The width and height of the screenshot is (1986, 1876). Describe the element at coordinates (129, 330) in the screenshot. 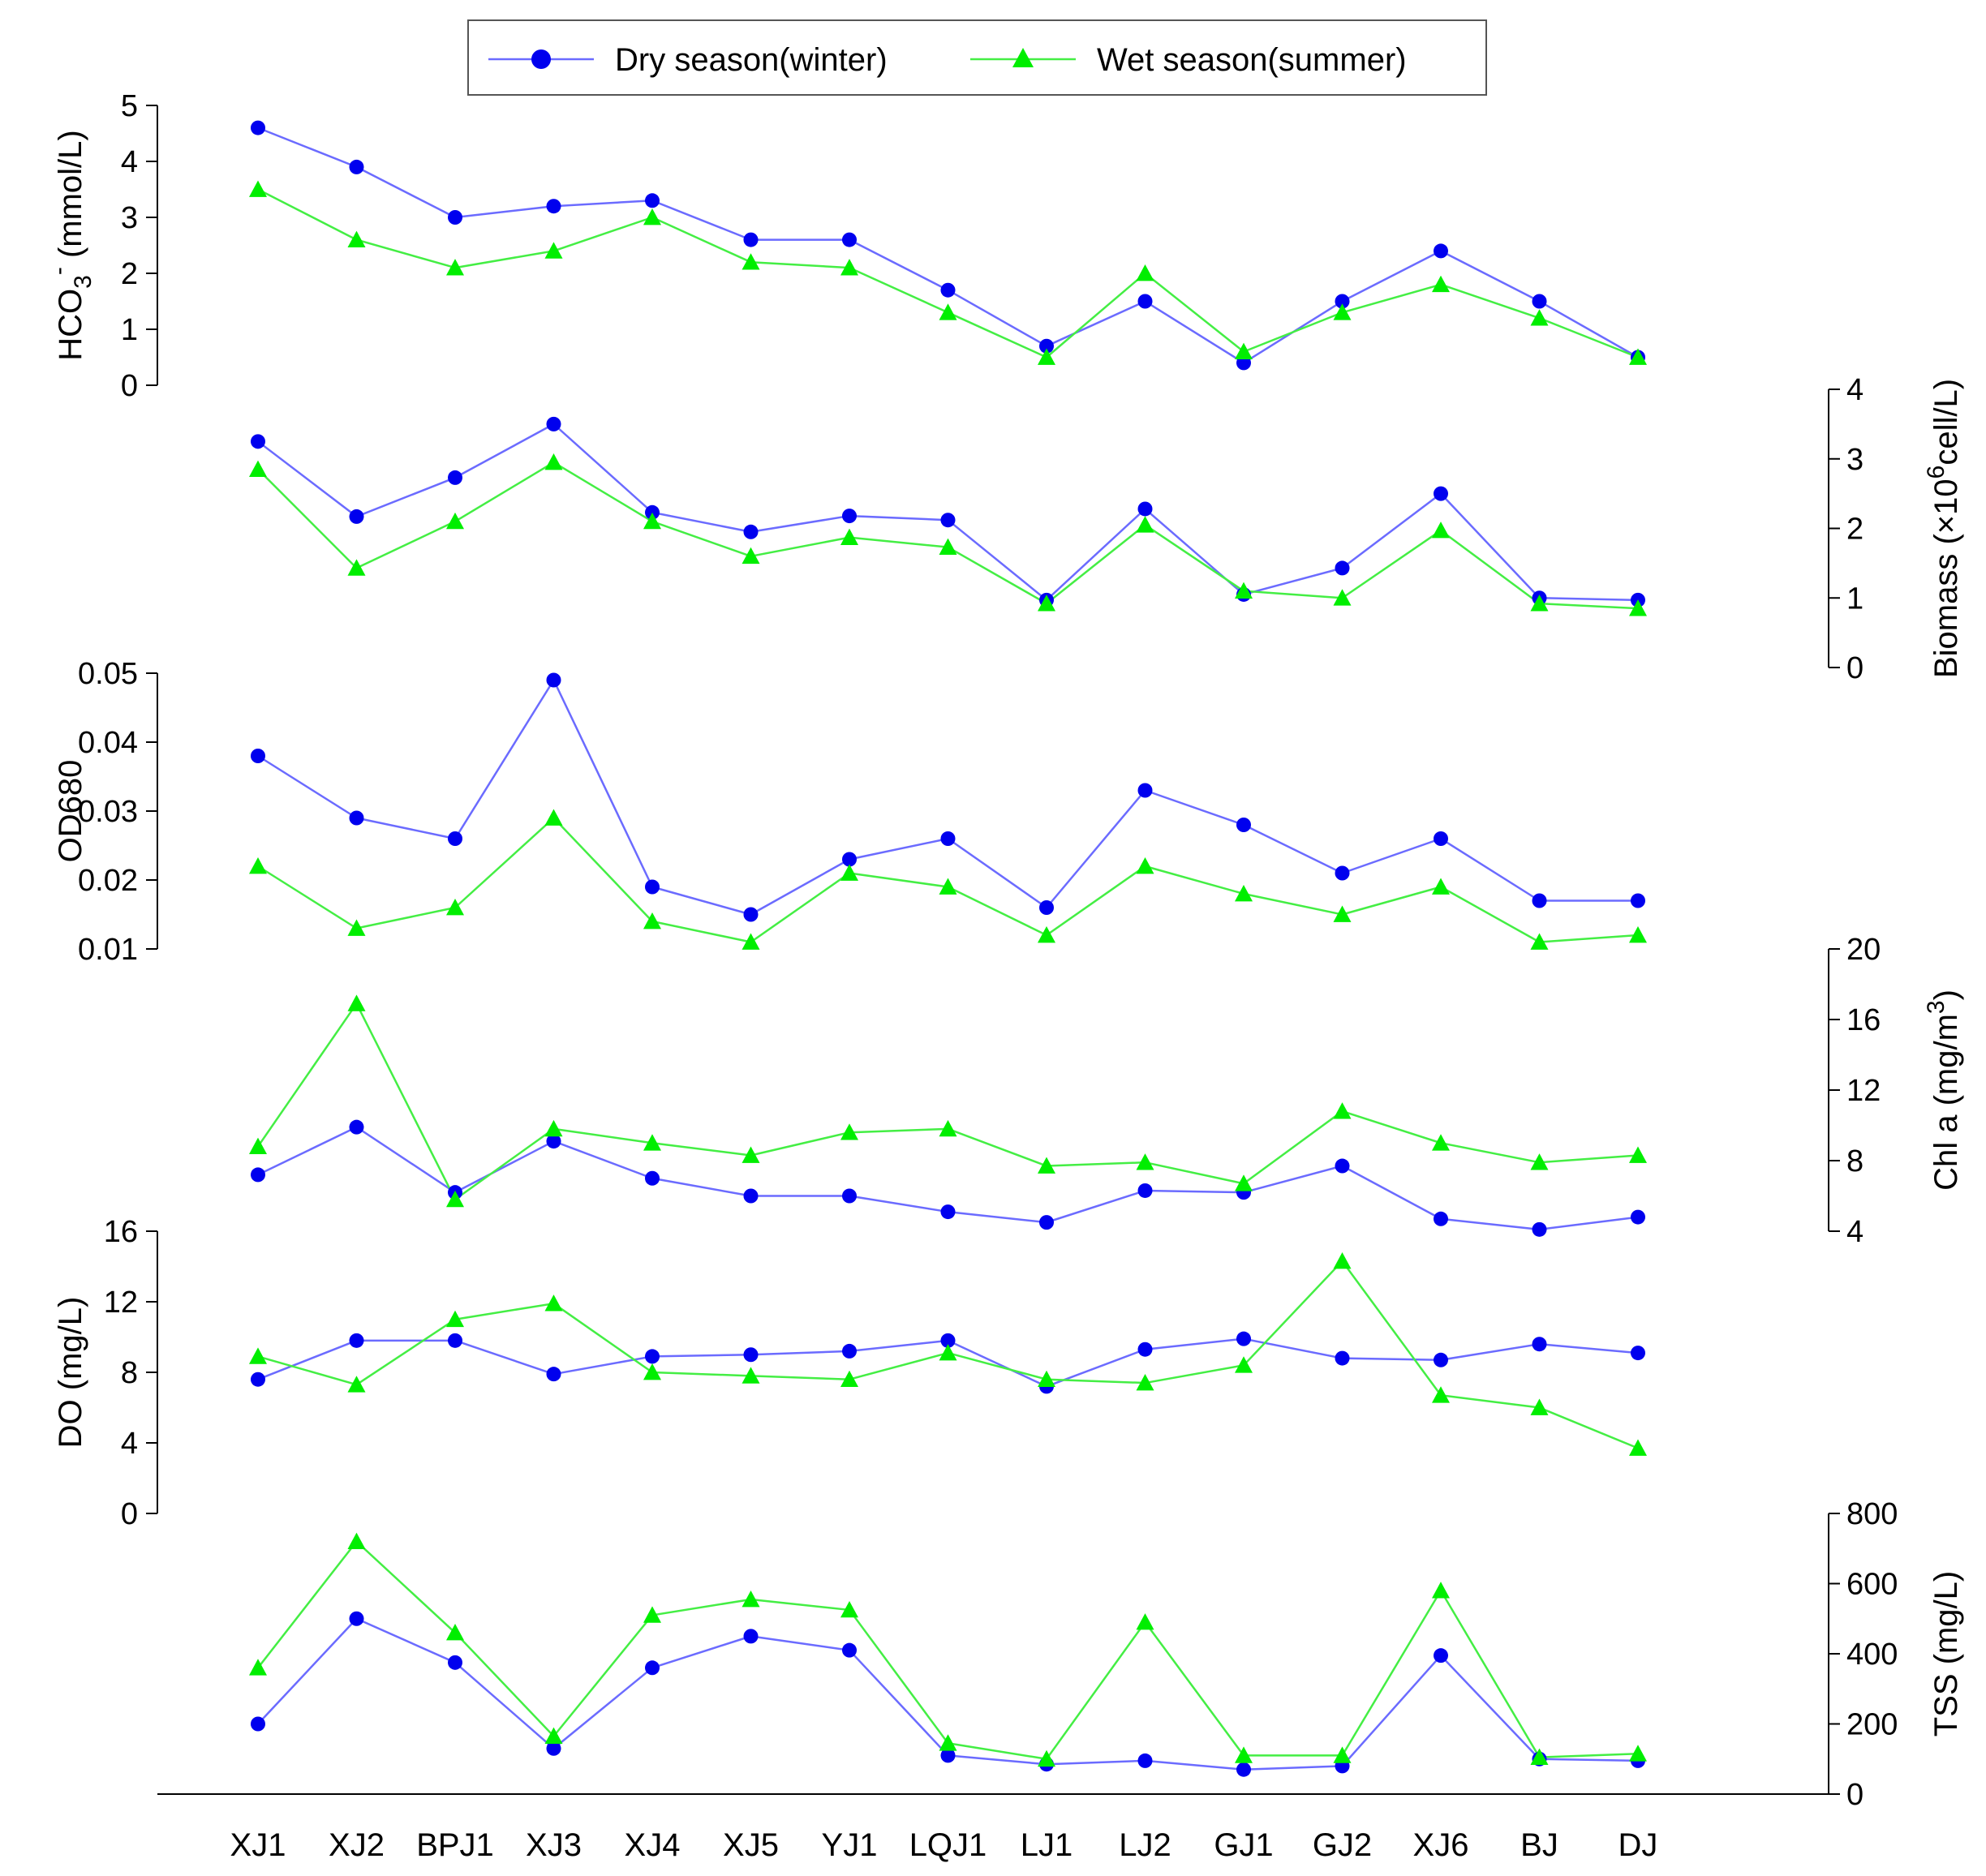

I see `hco3-tick-label: 1` at that location.